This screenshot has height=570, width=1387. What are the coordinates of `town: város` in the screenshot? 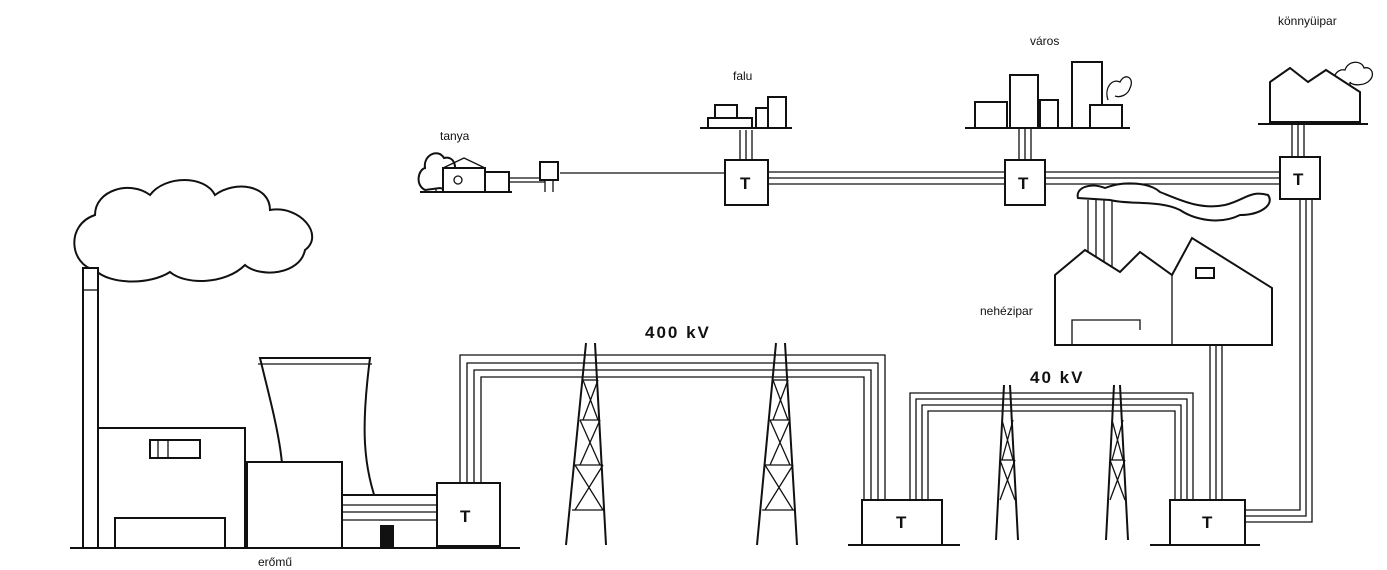 It's located at (1048, 81).